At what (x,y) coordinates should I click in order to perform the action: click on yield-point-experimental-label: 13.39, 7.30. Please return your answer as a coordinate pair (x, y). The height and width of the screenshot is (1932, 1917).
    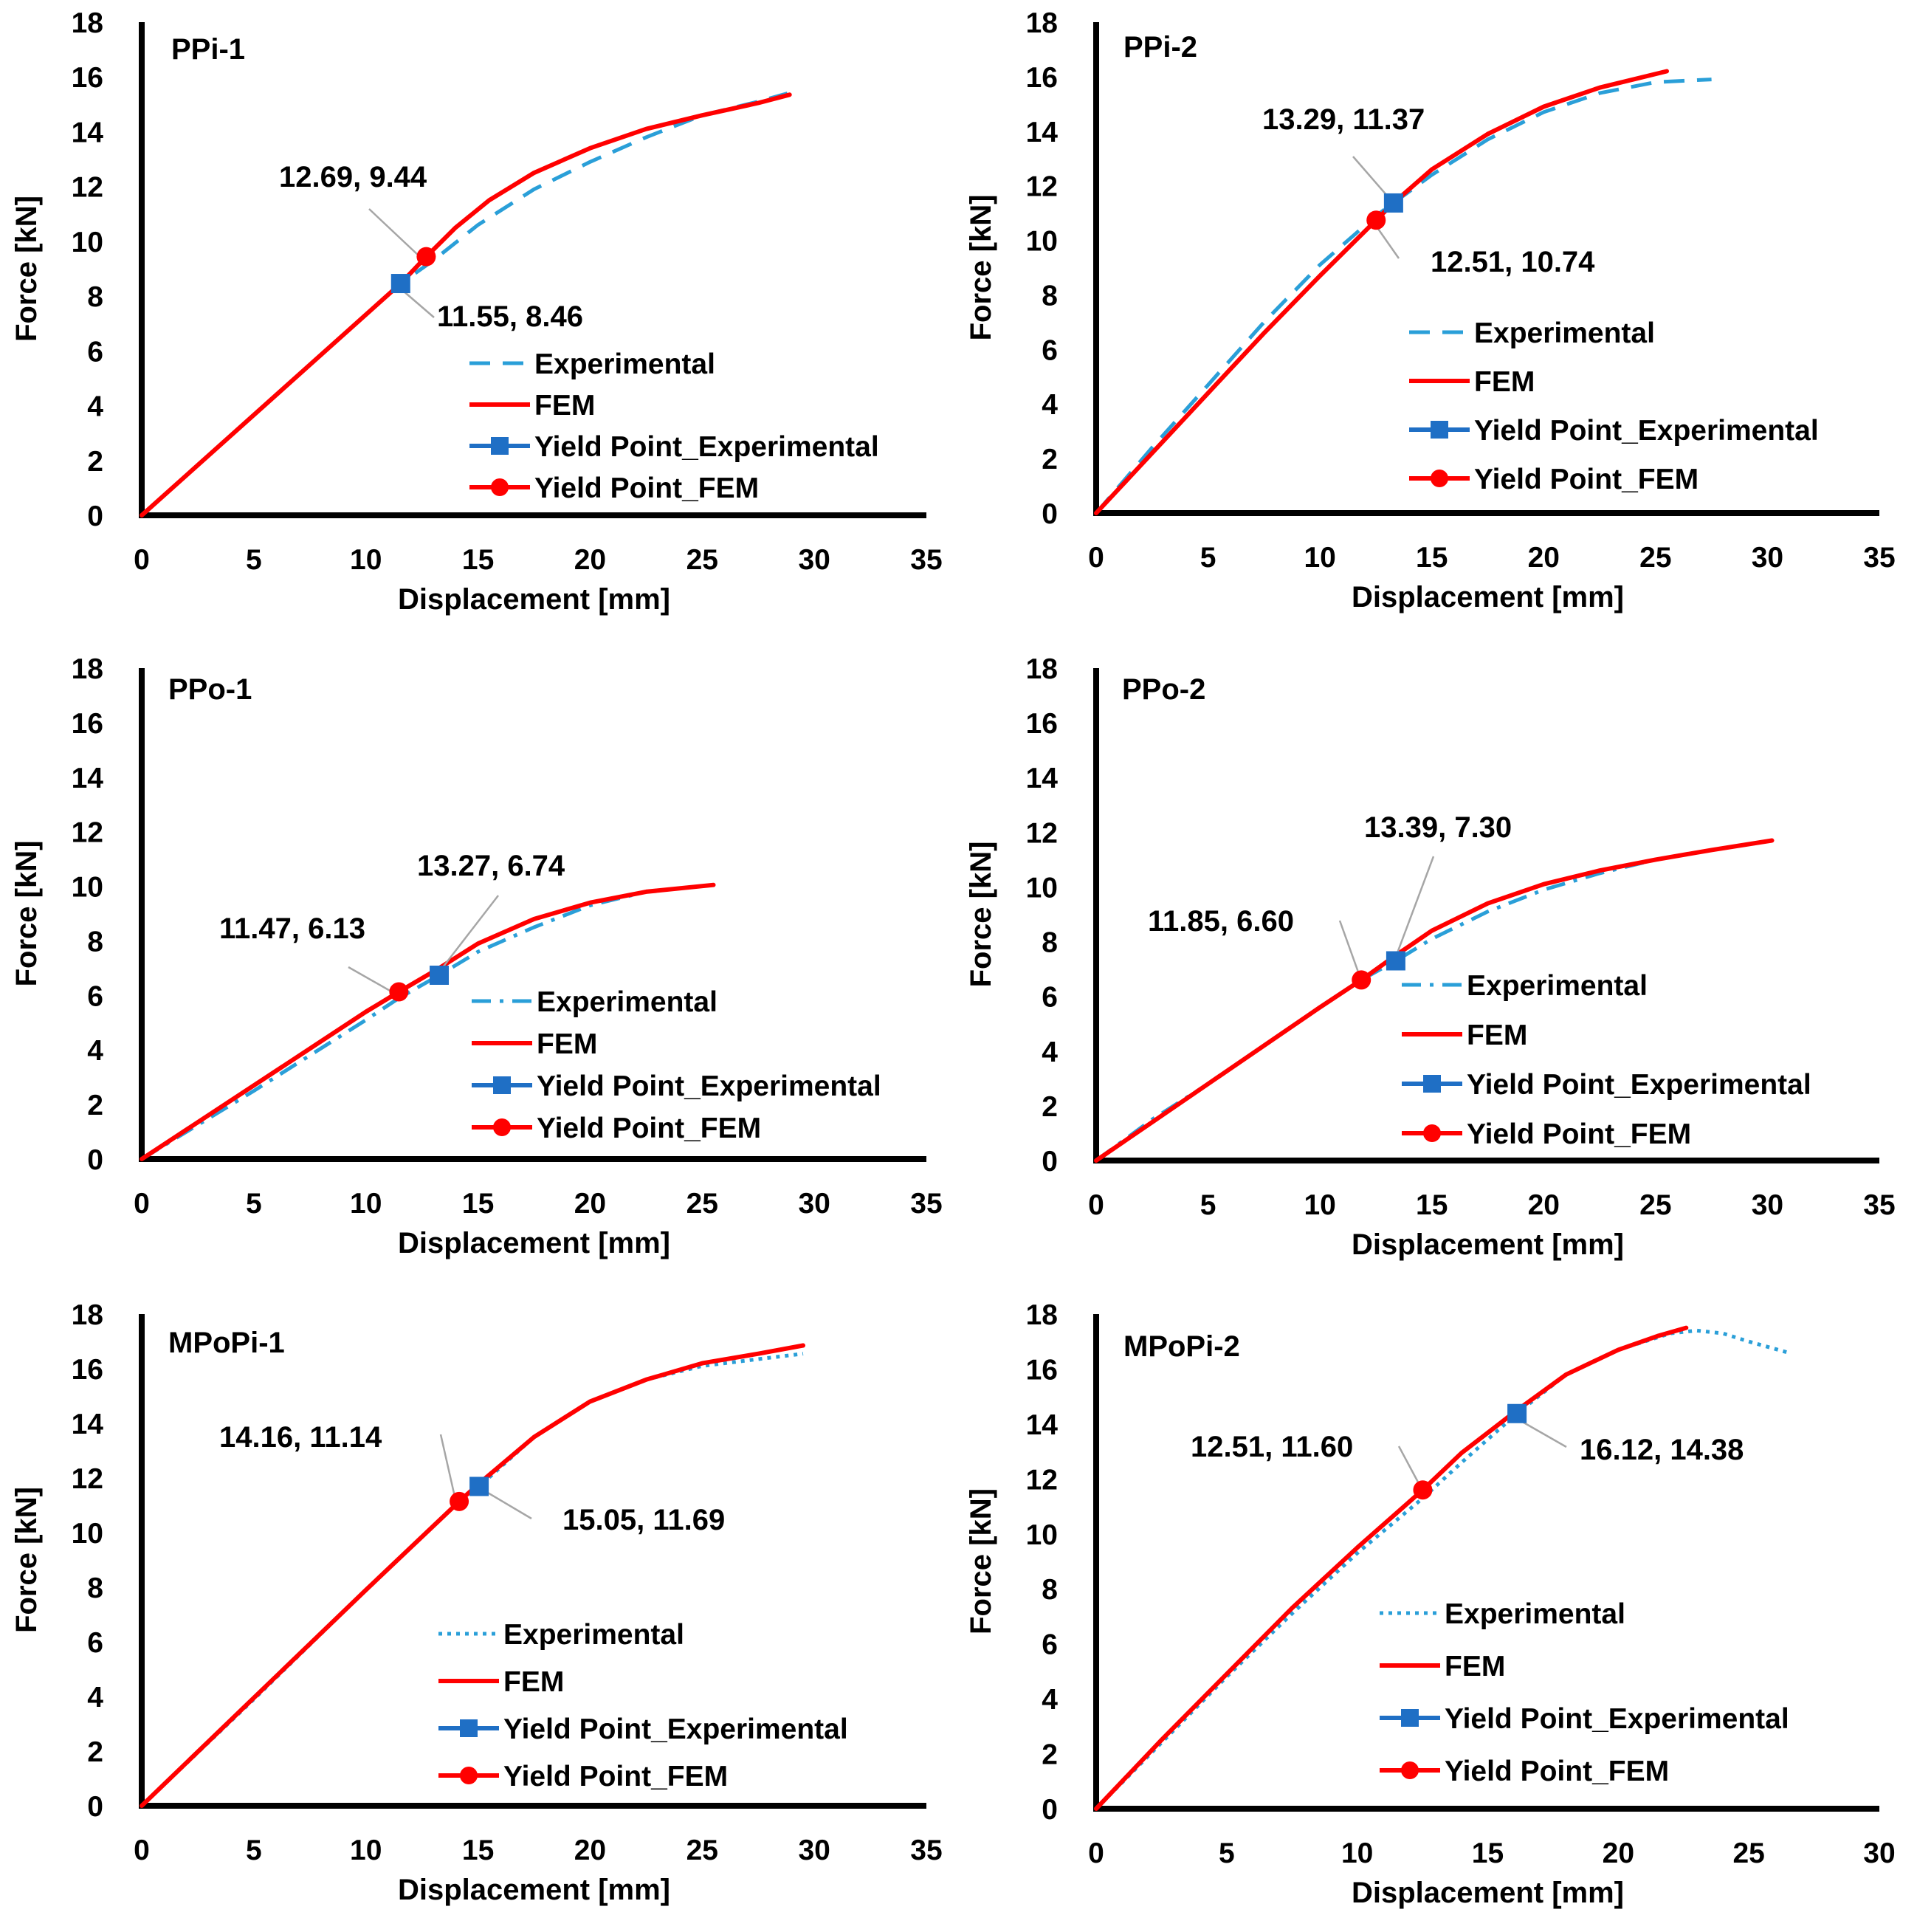
    Looking at the image, I should click on (1438, 827).